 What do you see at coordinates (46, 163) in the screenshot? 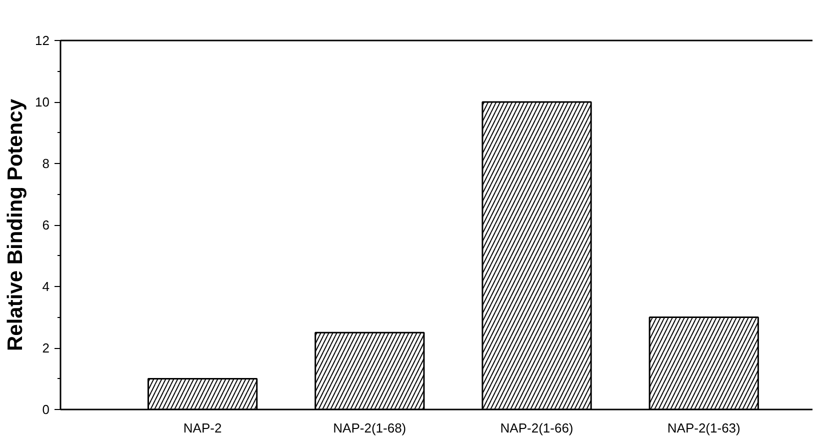
I see `y-tick-label: 8` at bounding box center [46, 163].